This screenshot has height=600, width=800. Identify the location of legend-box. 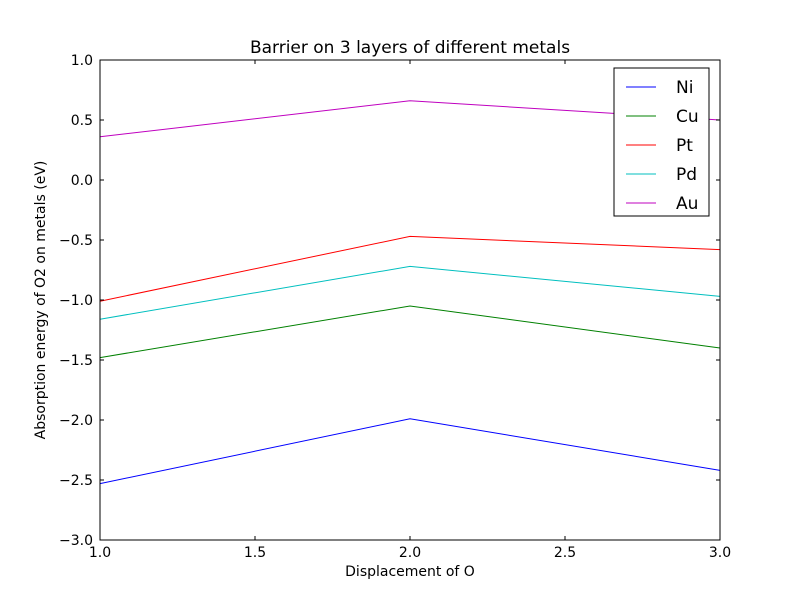
(661, 142).